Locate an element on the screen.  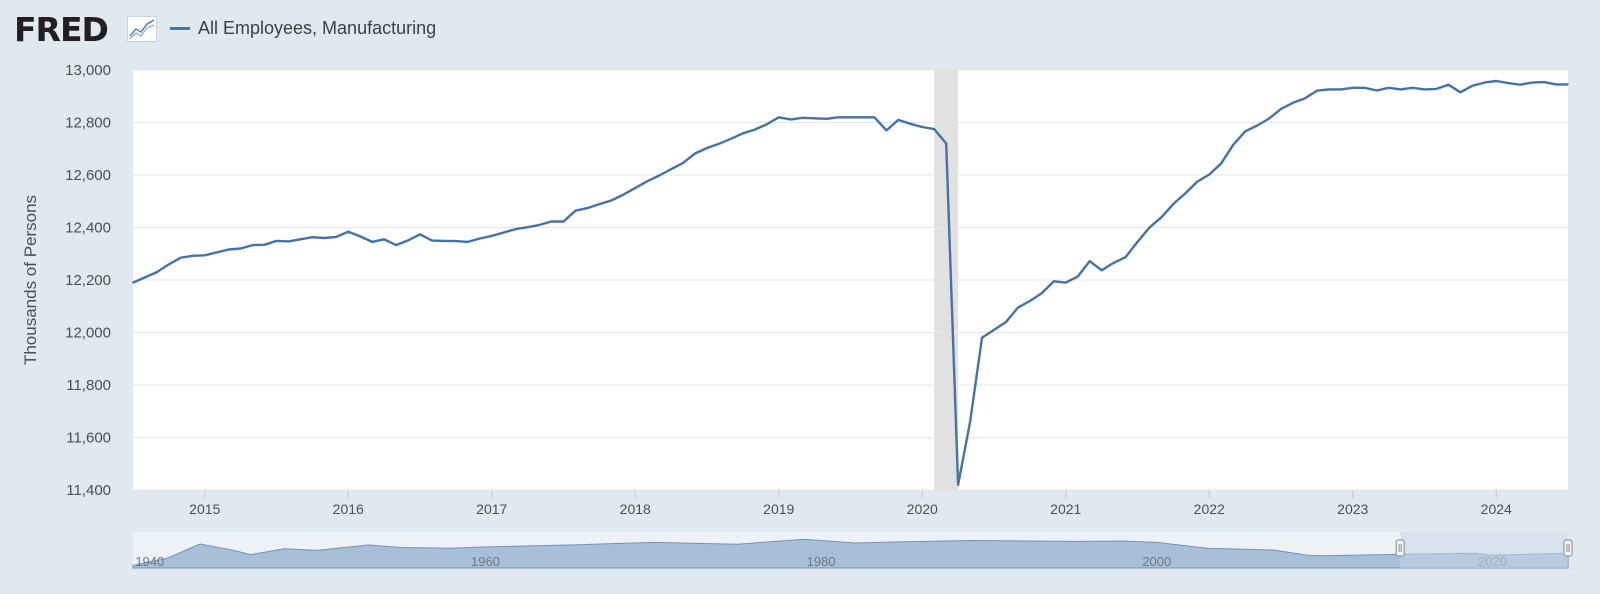
navigator-selection is located at coordinates (1484, 550).